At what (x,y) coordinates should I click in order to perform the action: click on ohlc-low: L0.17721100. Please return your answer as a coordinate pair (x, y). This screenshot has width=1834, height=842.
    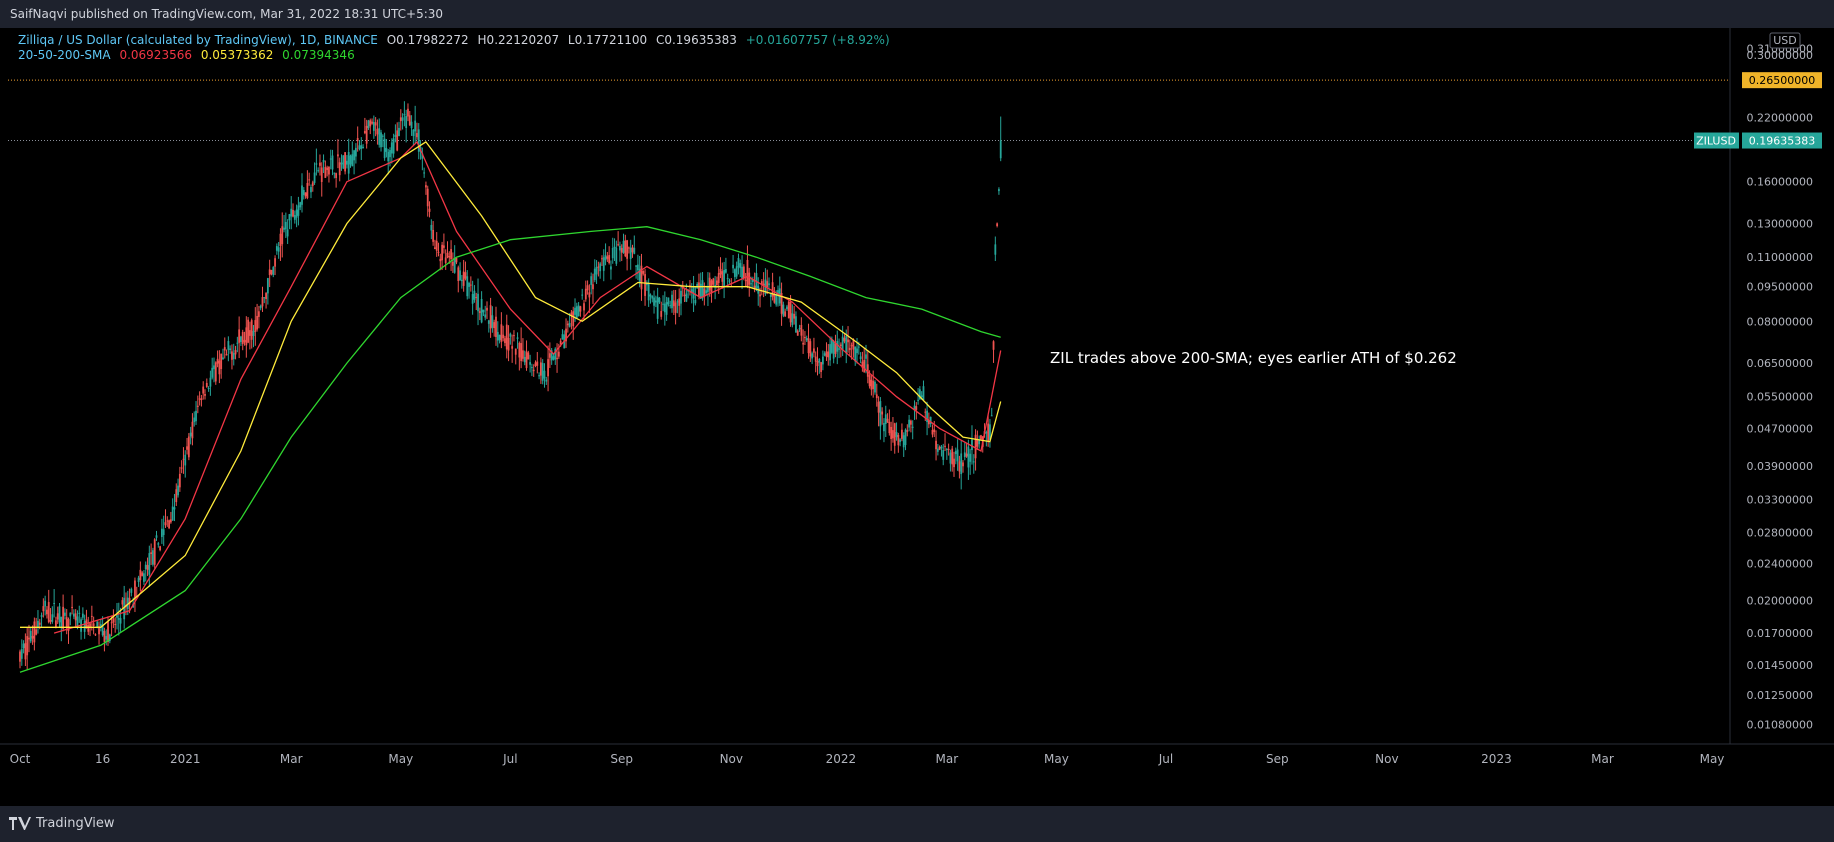
    Looking at the image, I should click on (607, 40).